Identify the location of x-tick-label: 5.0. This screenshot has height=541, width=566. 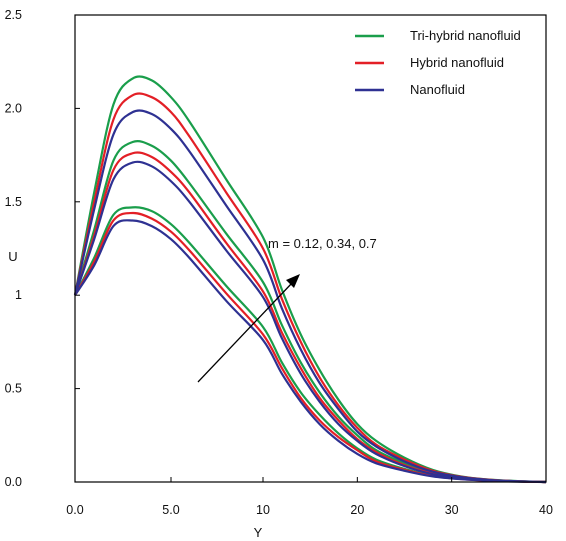
(170, 510).